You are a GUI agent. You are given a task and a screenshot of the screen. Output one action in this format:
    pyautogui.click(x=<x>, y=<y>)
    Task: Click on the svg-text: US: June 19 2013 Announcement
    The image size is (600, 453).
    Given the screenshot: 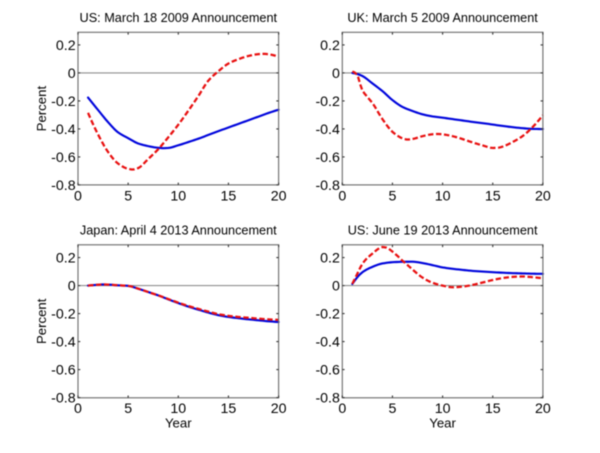 What is the action you would take?
    pyautogui.click(x=443, y=230)
    